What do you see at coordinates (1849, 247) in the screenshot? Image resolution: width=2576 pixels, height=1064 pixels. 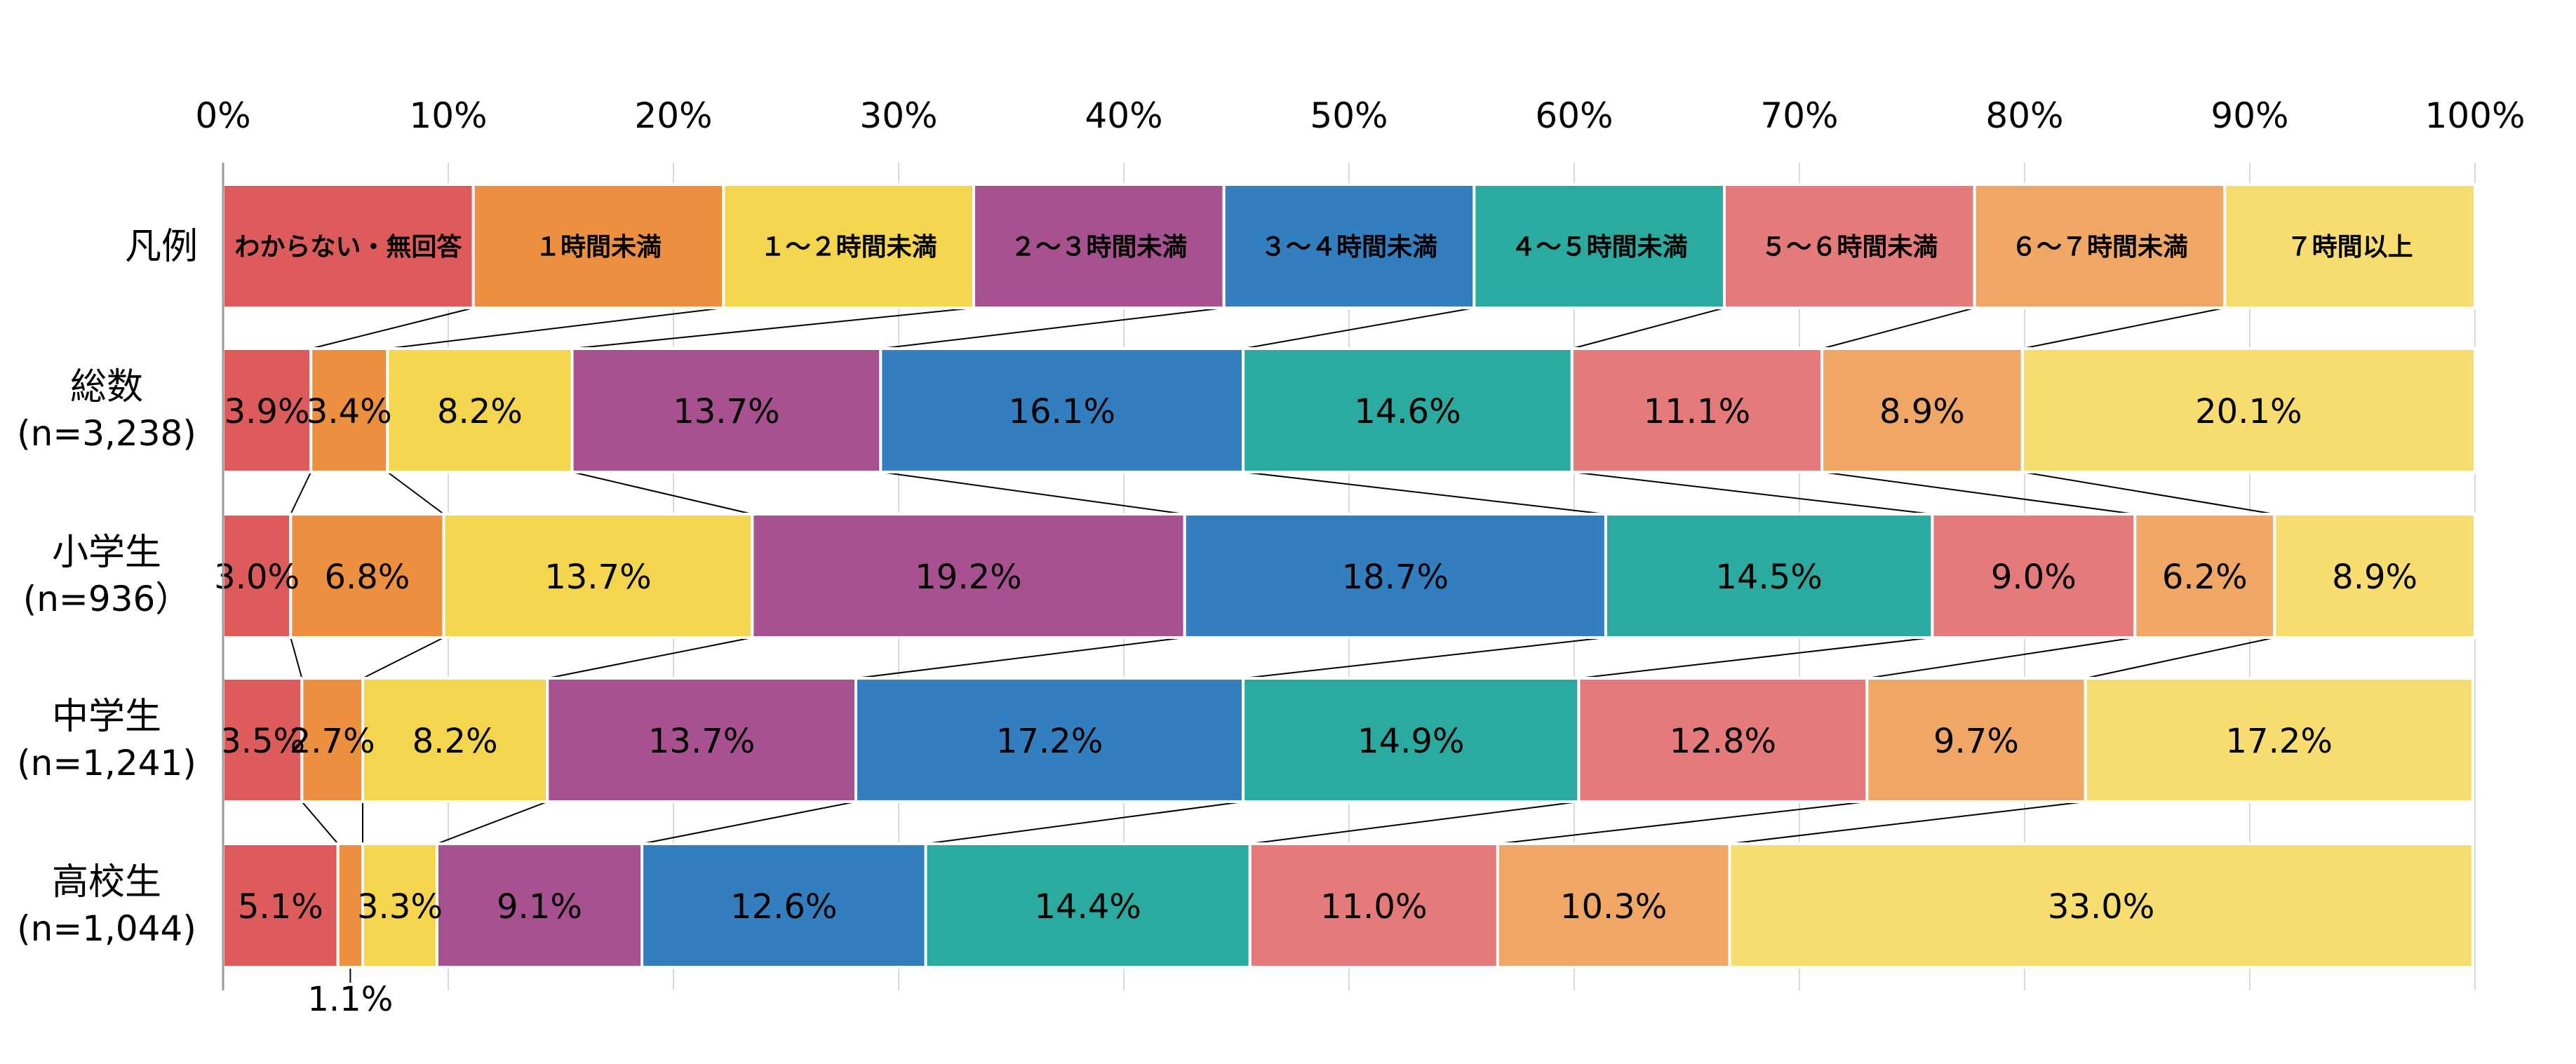 I see `legend-entry-label: ５～６時間未満` at bounding box center [1849, 247].